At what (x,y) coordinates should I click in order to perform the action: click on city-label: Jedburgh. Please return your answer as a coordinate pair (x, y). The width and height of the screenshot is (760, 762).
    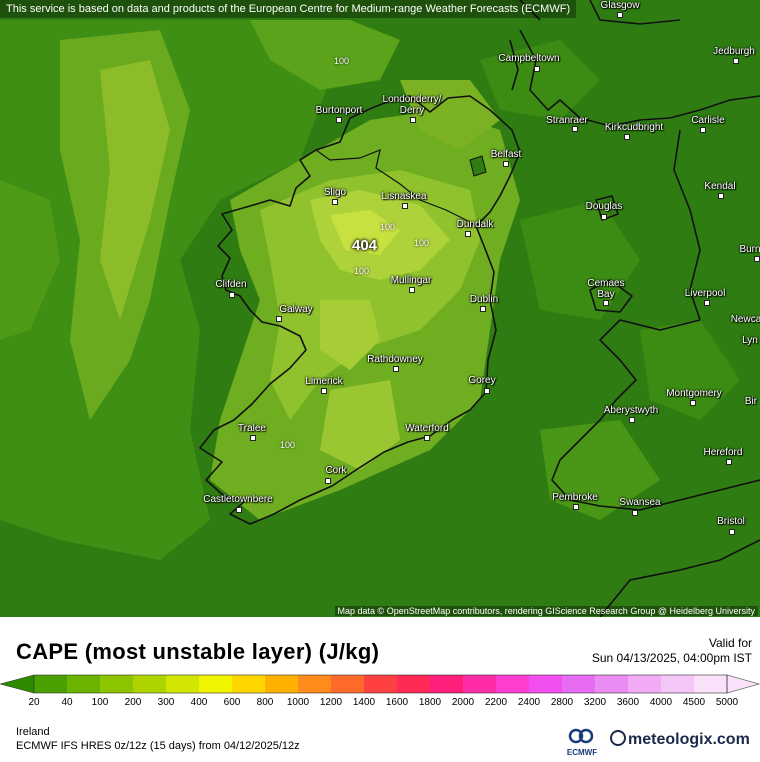
    Looking at the image, I should click on (734, 51).